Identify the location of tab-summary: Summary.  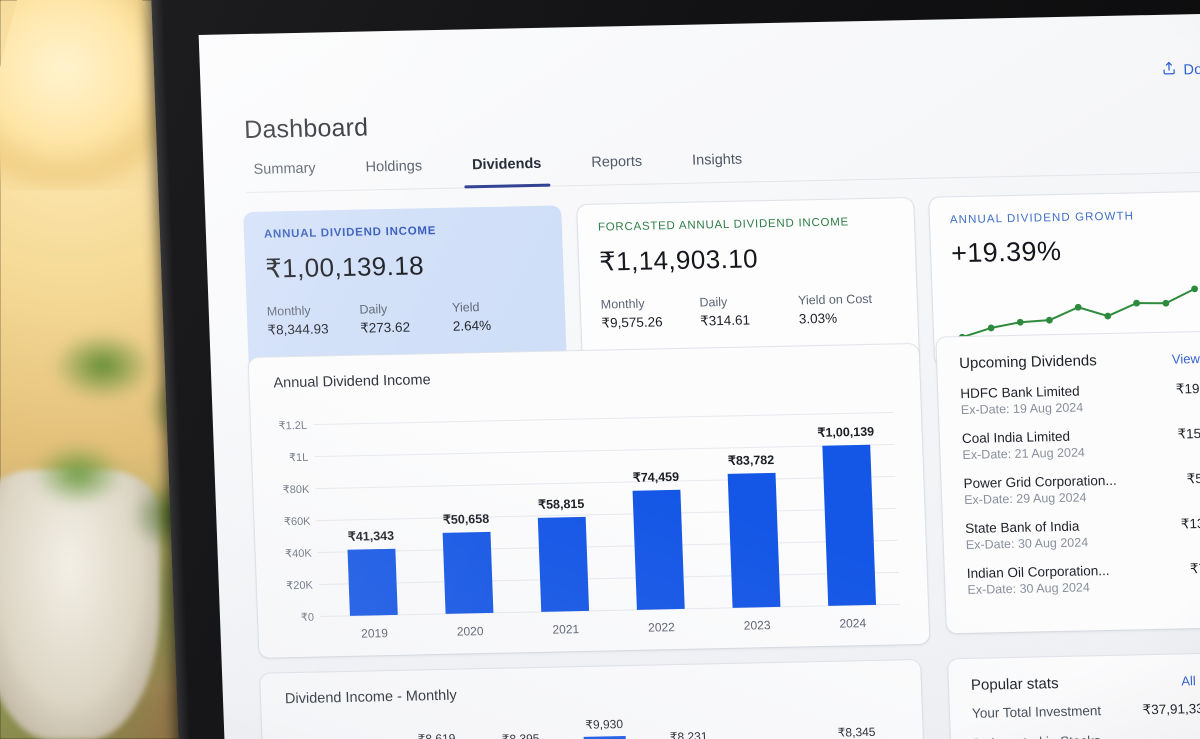
(284, 169).